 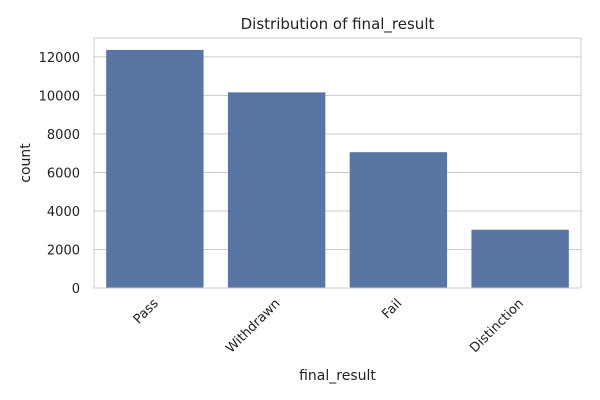 What do you see at coordinates (253, 326) in the screenshot?
I see `x-tick-label: Withdrawn` at bounding box center [253, 326].